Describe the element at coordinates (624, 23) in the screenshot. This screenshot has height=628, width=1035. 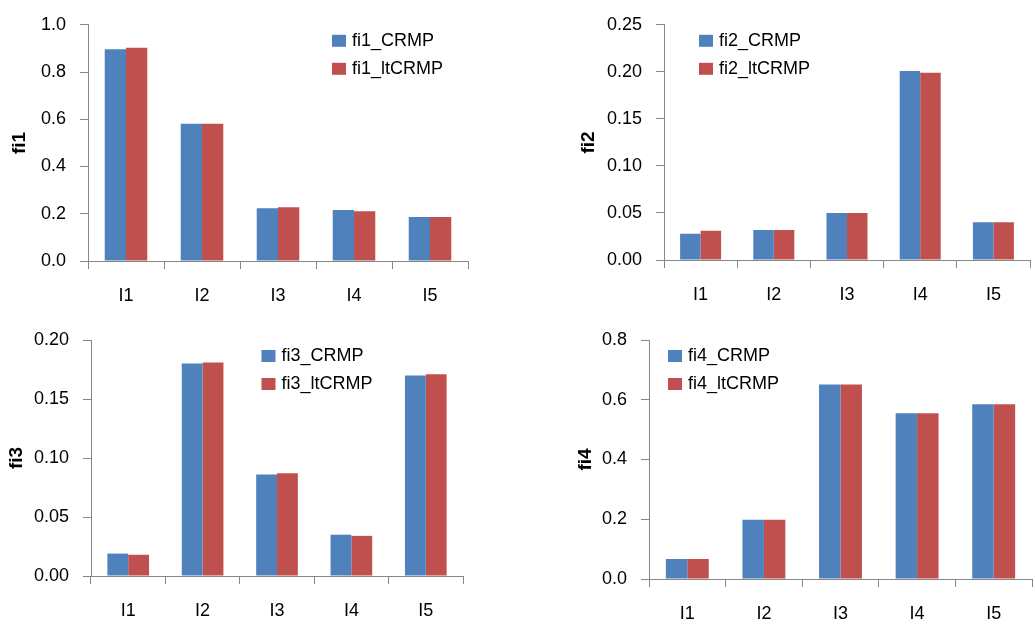
I see `y-tick-label: 0.25` at that location.